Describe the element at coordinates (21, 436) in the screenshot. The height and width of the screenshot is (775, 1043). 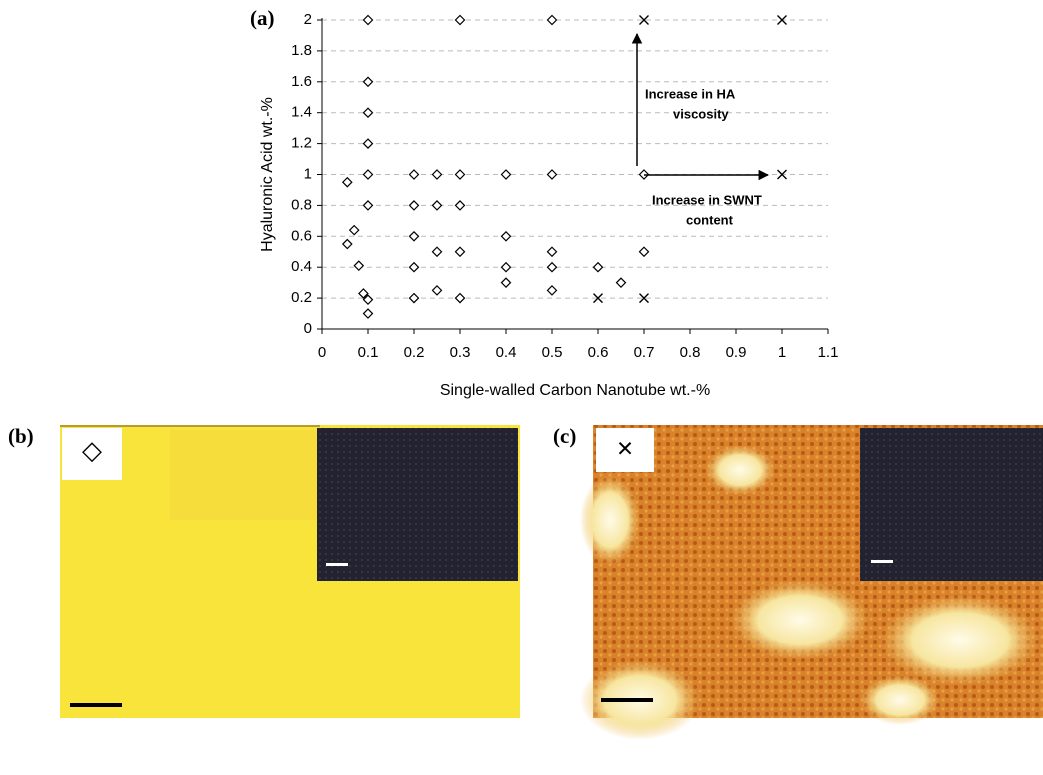
I see `panel-label: (b)` at that location.